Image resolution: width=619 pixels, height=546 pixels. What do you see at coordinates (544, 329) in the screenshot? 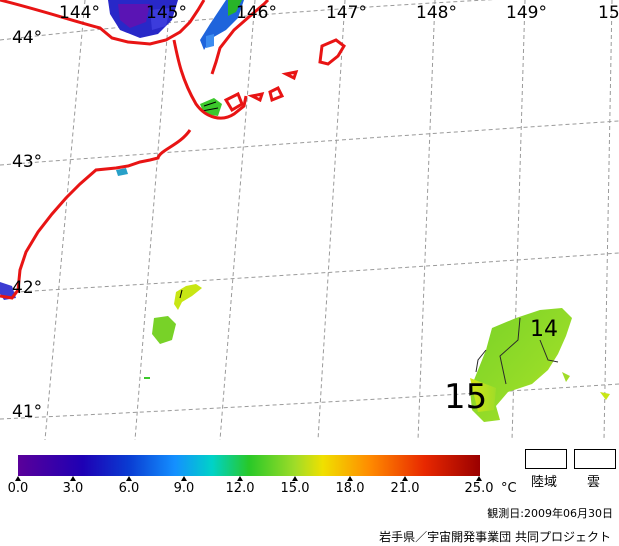
I see `contour-label-14: 14` at bounding box center [544, 329].